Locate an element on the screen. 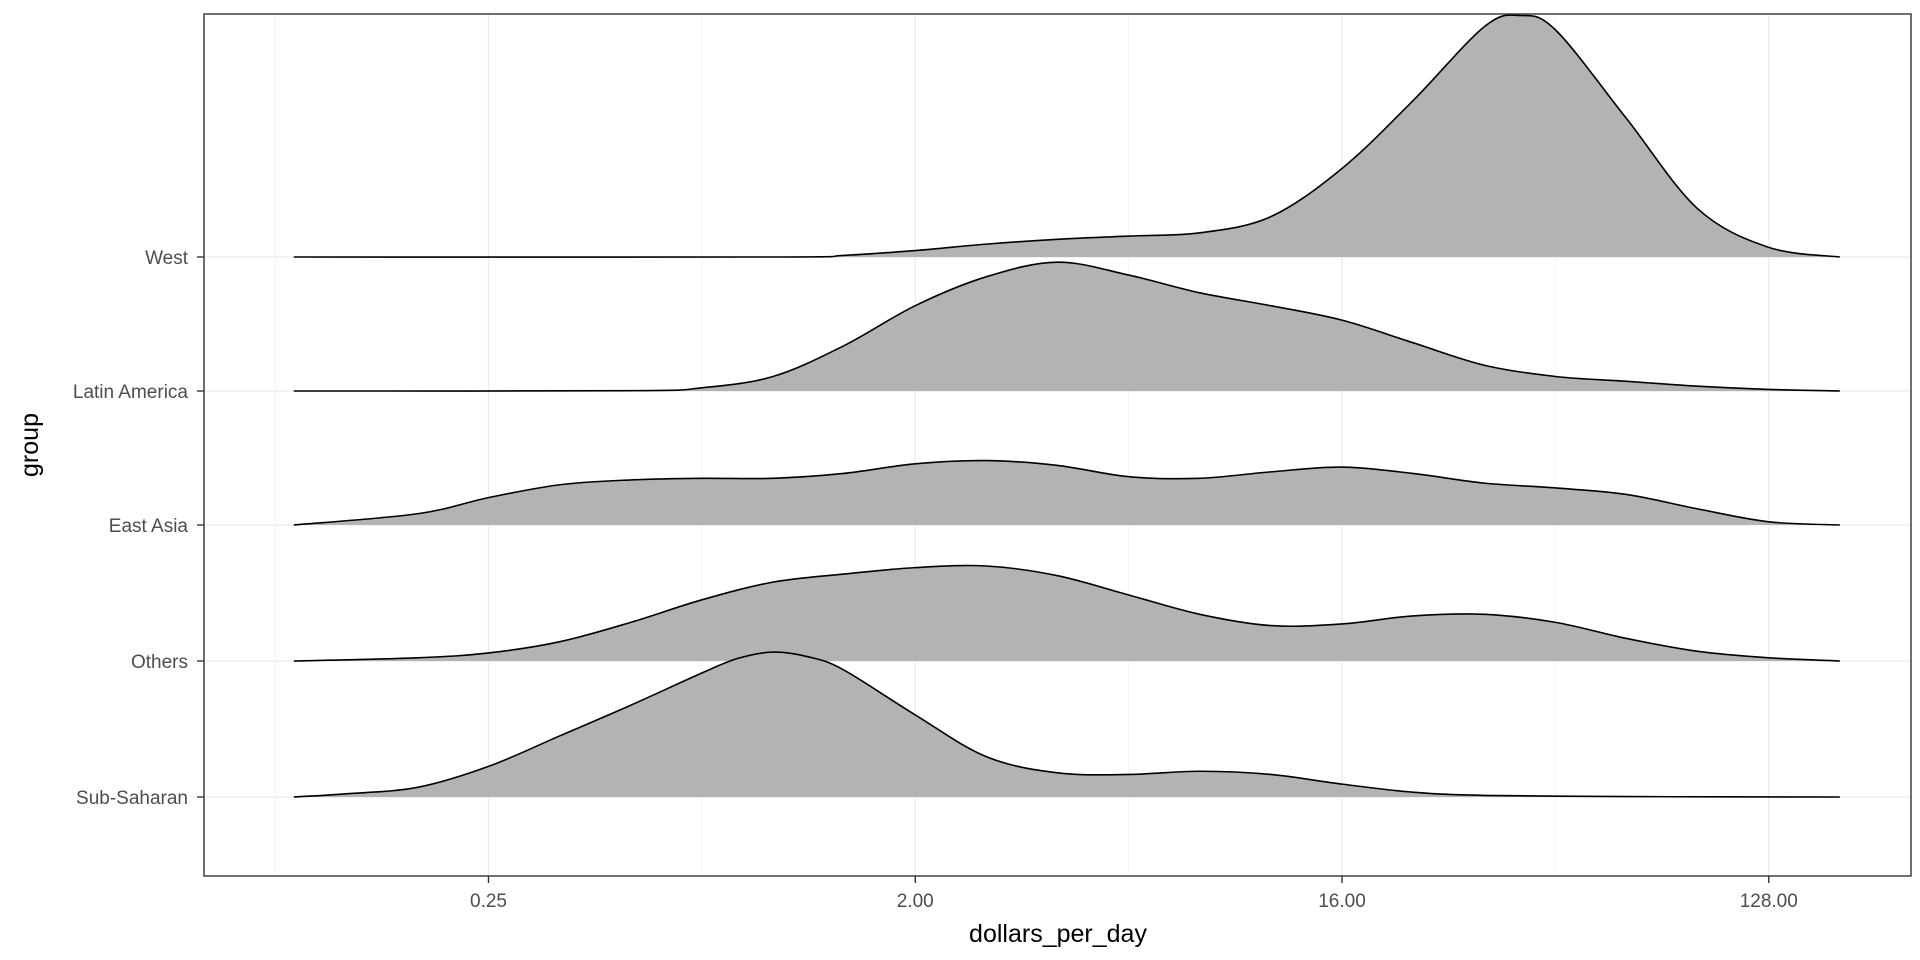 Image resolution: width=1920 pixels, height=960 pixels. x-tick-label: 128.00 is located at coordinates (1769, 901).